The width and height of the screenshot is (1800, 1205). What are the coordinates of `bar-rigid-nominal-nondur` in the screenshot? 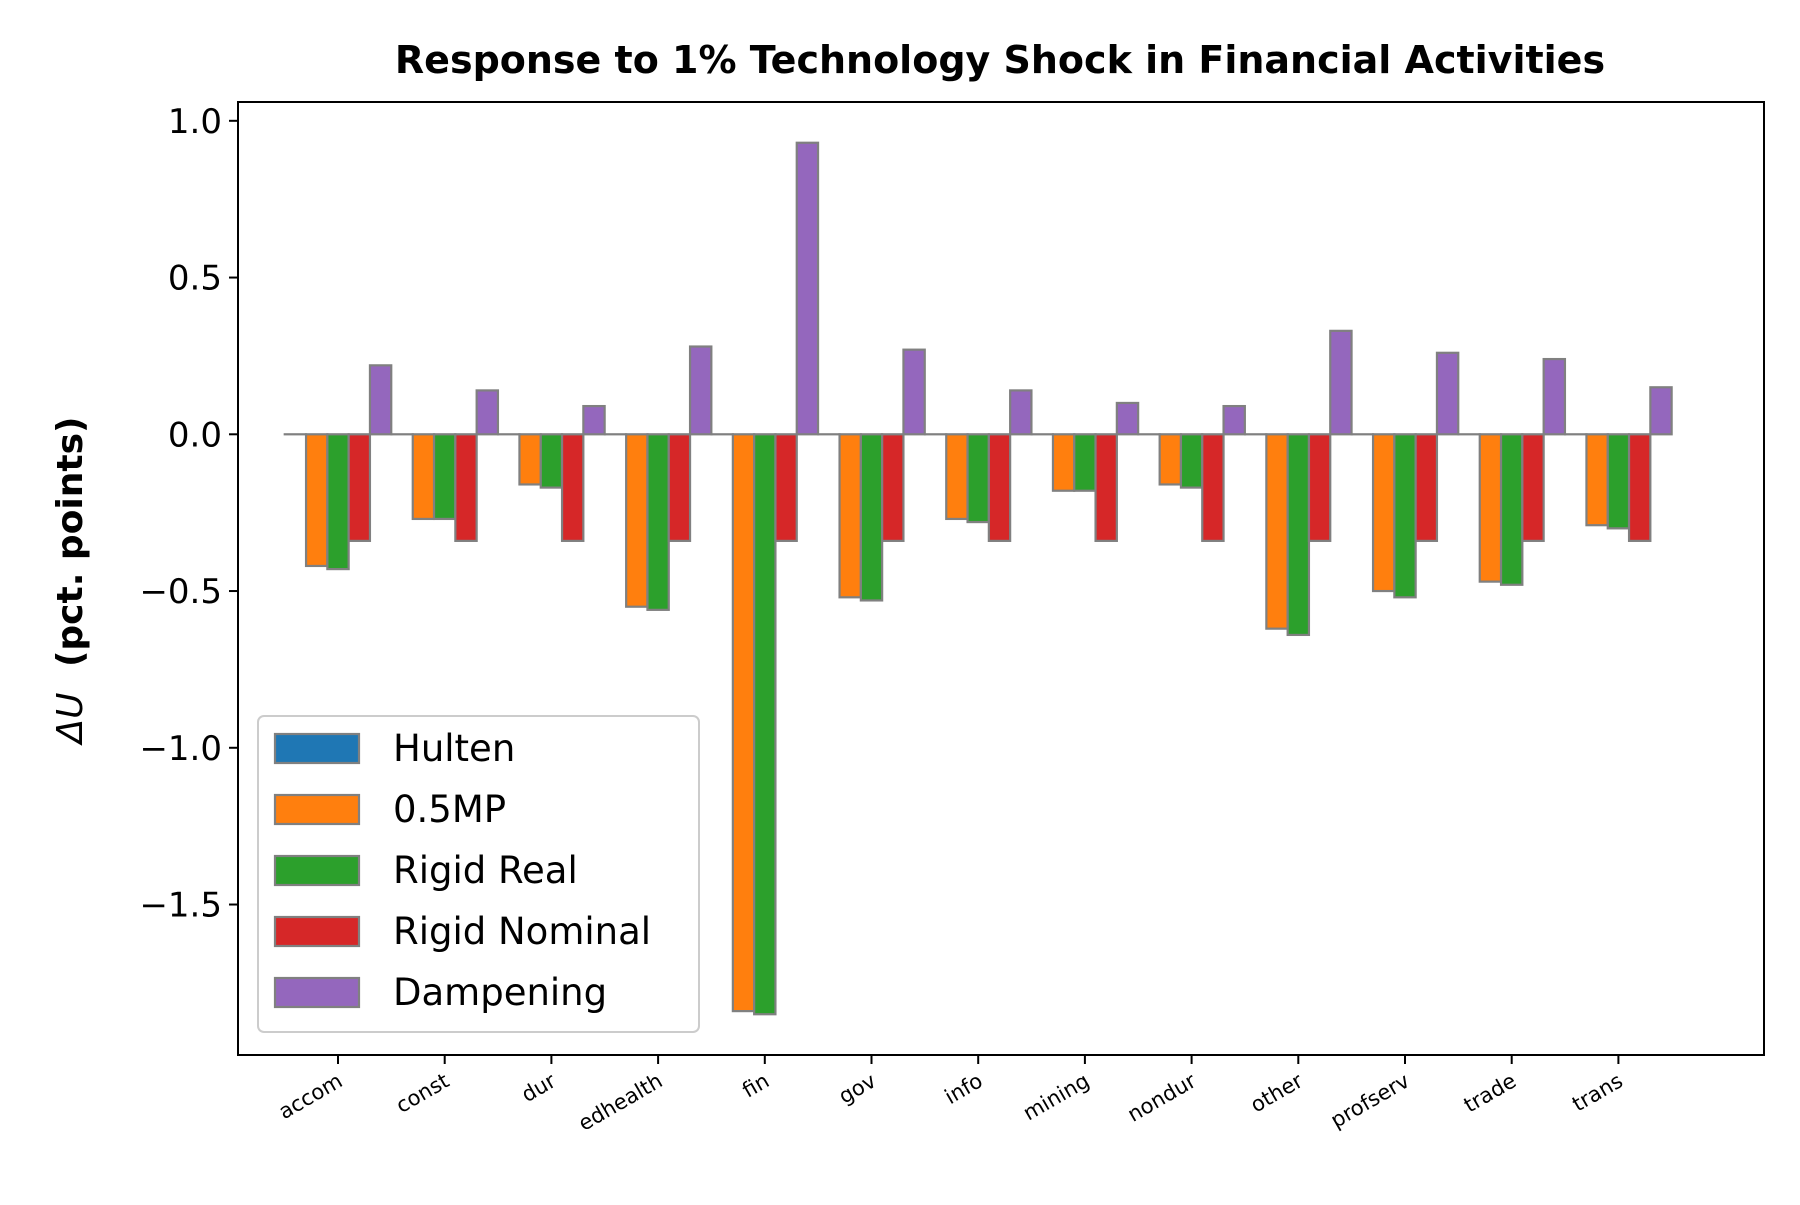 It's located at (1212, 487).